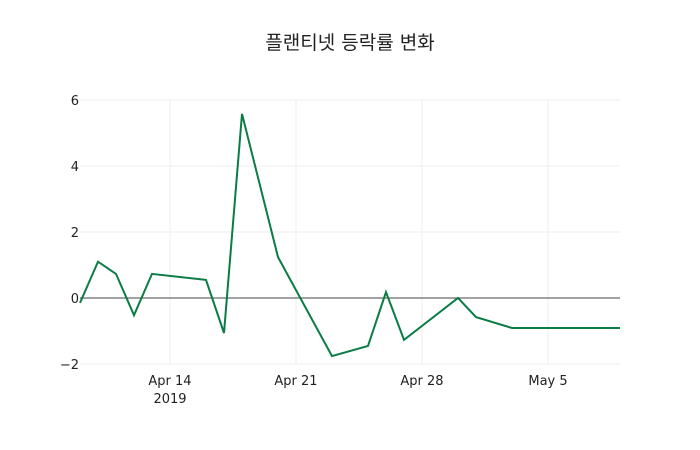  What do you see at coordinates (169, 381) in the screenshot?
I see `x-tick-label: Apr 14` at bounding box center [169, 381].